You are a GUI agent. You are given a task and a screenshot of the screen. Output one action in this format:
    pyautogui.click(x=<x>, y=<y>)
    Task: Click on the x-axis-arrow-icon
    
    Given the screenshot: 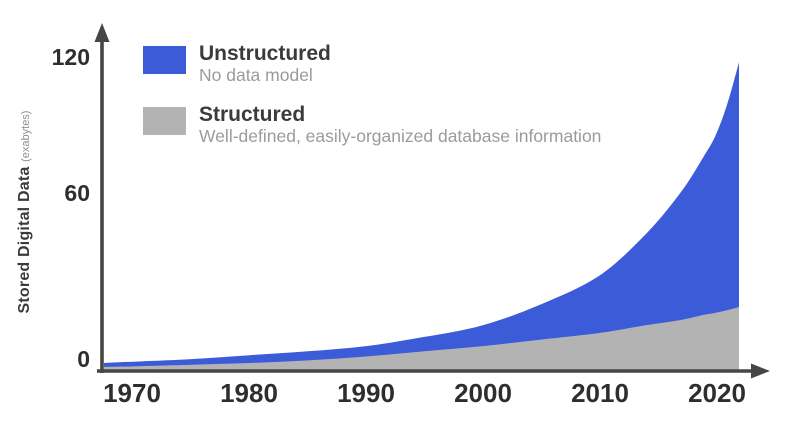 What is the action you would take?
    pyautogui.click(x=760, y=371)
    